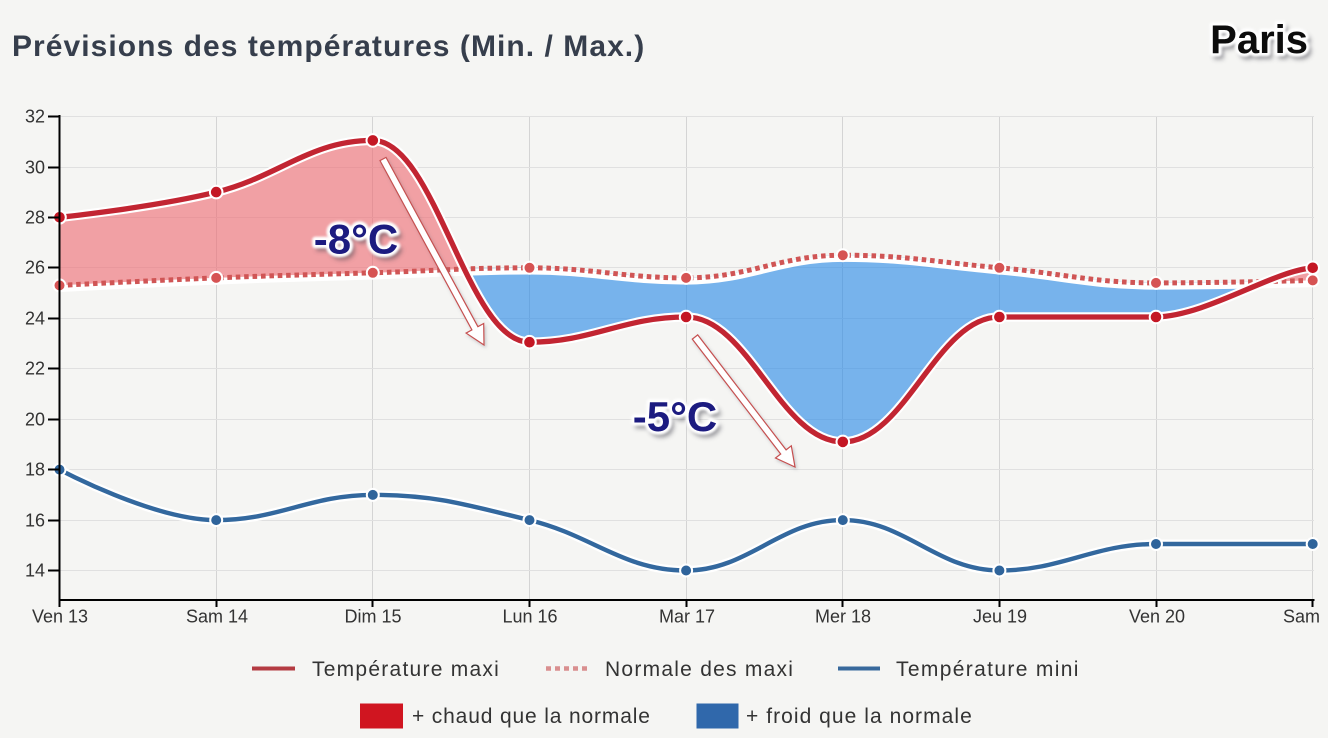 This screenshot has width=1328, height=738. What do you see at coordinates (372, 617) in the screenshot?
I see `svg-text: Dim 15` at bounding box center [372, 617].